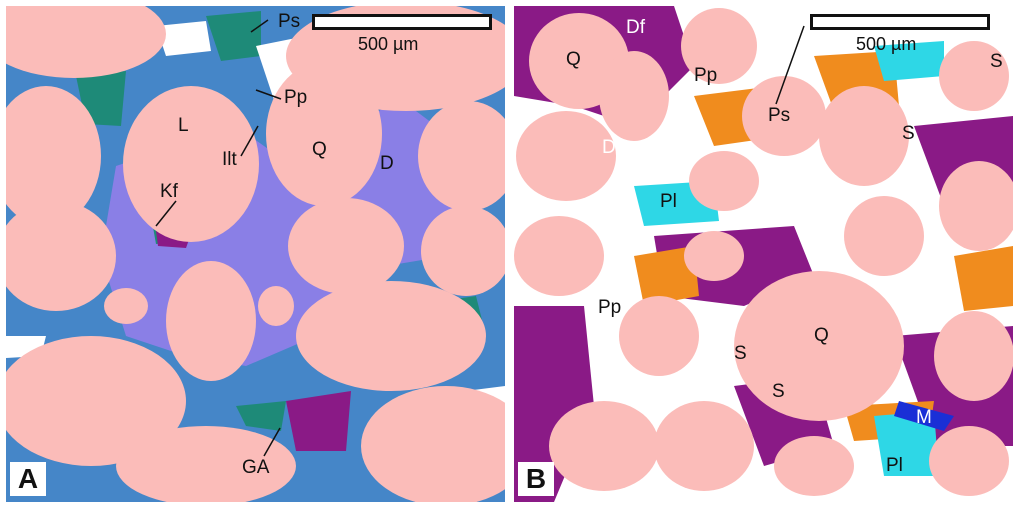 The image size is (1017, 508). What do you see at coordinates (924, 417) in the screenshot?
I see `label-m: M` at bounding box center [924, 417].